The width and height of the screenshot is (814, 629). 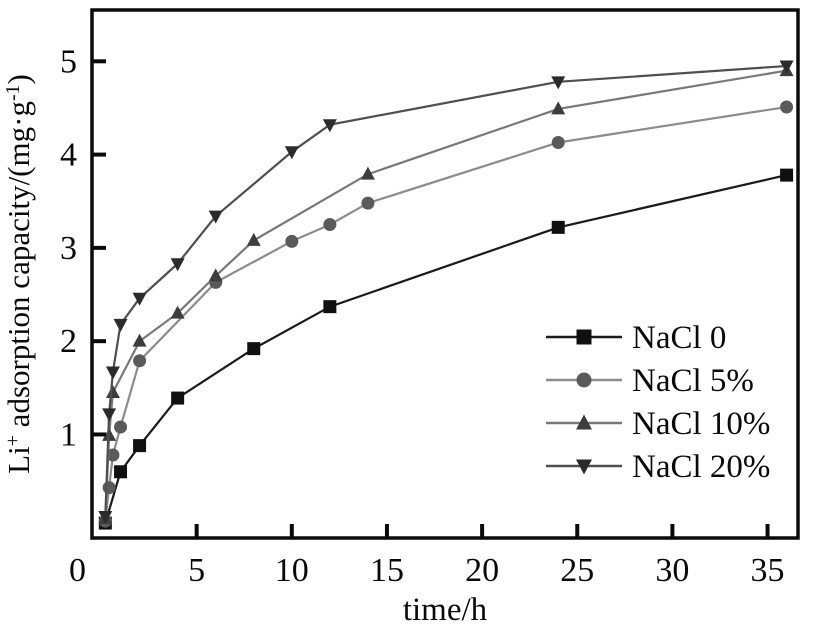 What do you see at coordinates (18, 460) in the screenshot?
I see `y-axis-title-text: Li` at bounding box center [18, 460].